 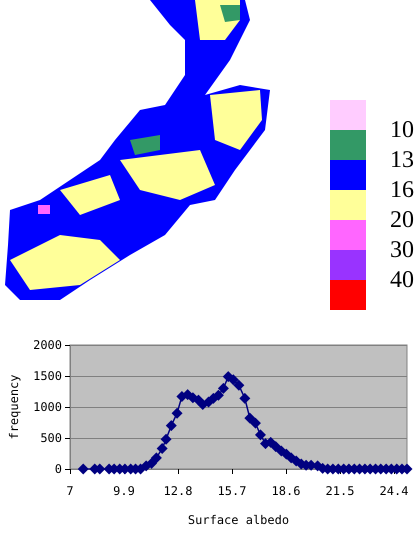 I want to click on text: 20, so click(x=402, y=220).